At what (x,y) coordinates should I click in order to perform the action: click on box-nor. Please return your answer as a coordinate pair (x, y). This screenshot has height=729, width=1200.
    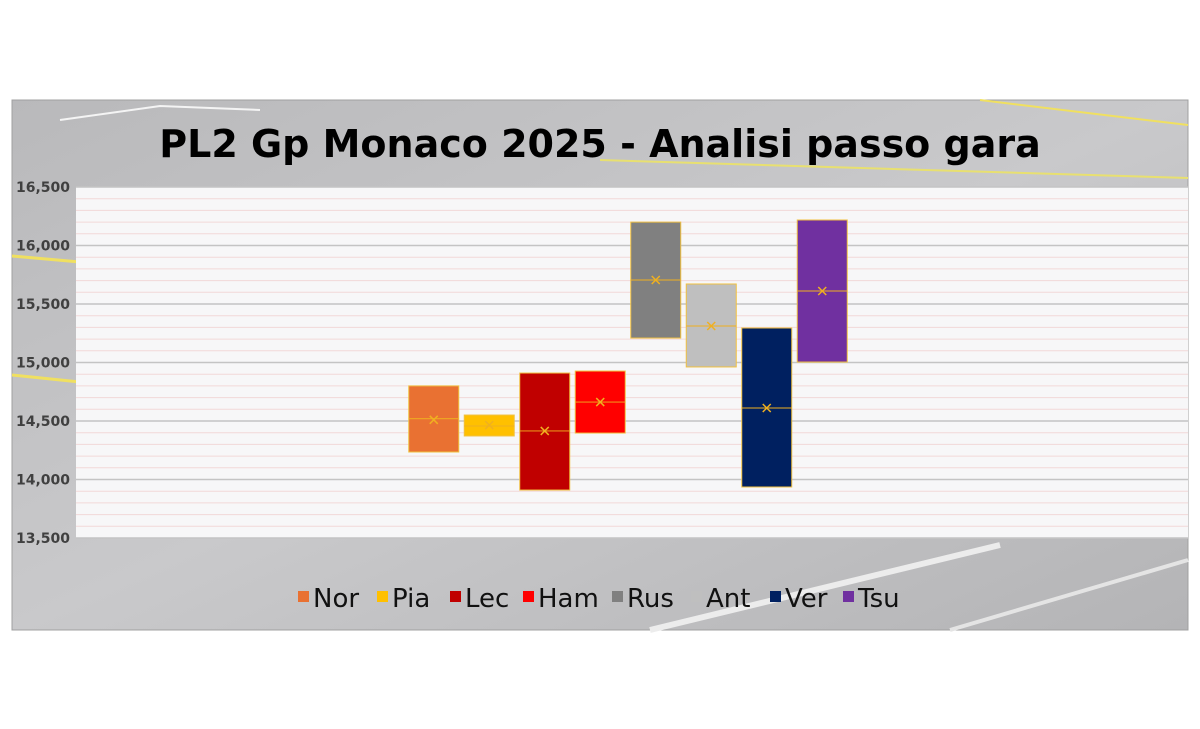
    Looking at the image, I should click on (434, 419).